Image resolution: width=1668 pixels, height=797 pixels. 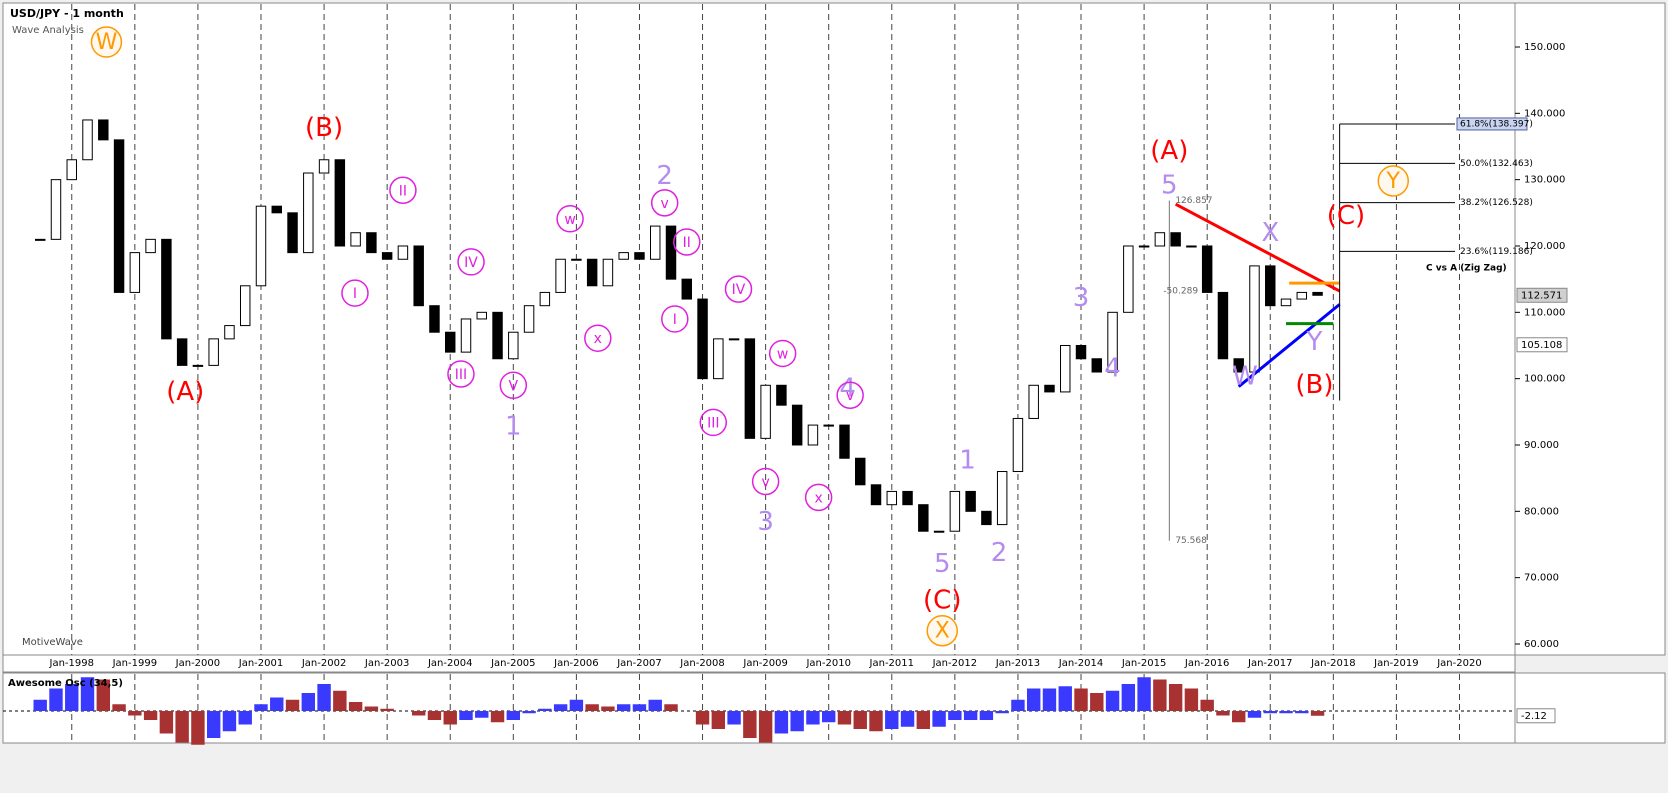 What do you see at coordinates (403, 191) in the screenshot?
I see `wave-label: II` at bounding box center [403, 191].